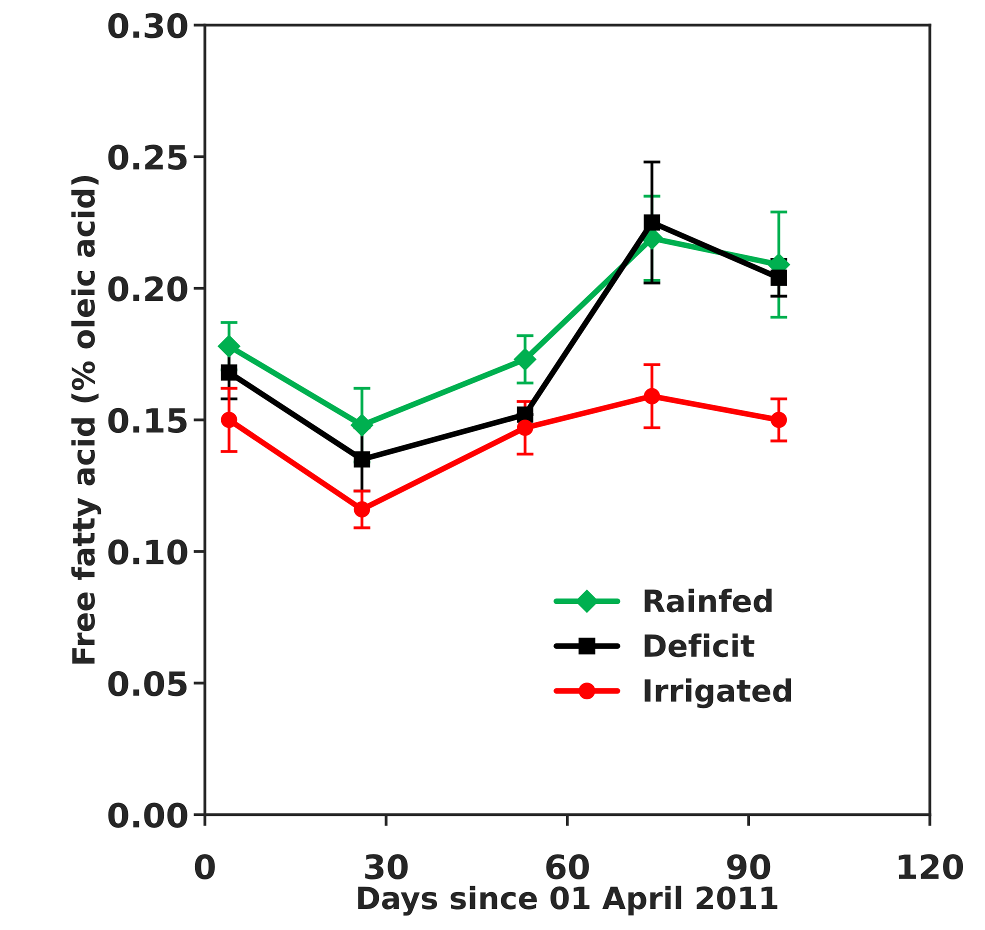  What do you see at coordinates (148, 552) in the screenshot?
I see `y-tick-label: 0.10` at bounding box center [148, 552].